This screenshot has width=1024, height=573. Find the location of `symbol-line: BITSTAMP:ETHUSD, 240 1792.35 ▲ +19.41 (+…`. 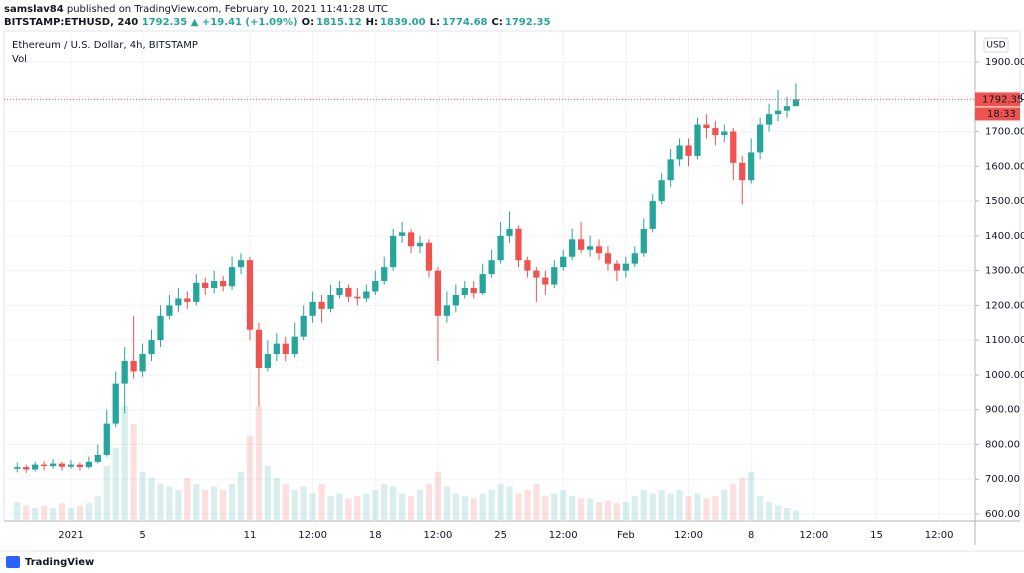

symbol-line: BITSTAMP:ETHUSD, 240 1792.35 ▲ +19.41 (+… is located at coordinates (277, 22).